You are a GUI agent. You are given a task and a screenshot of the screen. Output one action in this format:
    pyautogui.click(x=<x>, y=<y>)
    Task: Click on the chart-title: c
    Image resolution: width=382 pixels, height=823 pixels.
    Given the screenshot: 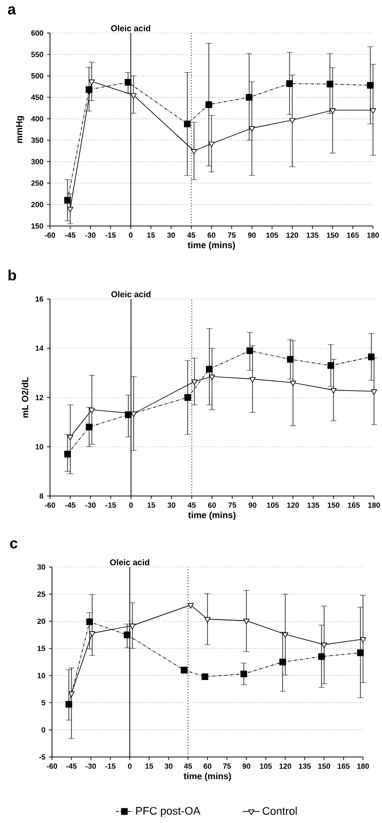 What is the action you would take?
    pyautogui.click(x=14, y=544)
    